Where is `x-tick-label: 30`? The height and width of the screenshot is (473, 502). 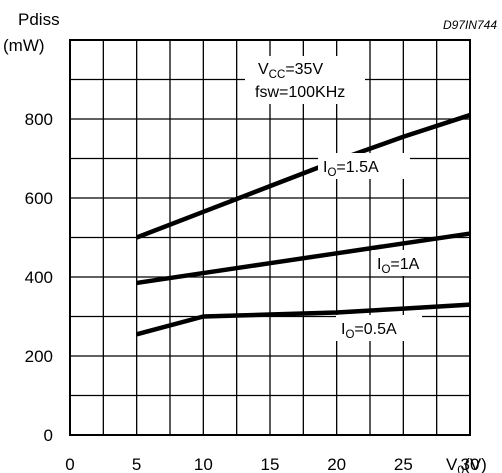
x-tick-label: 30 is located at coordinates (470, 464).